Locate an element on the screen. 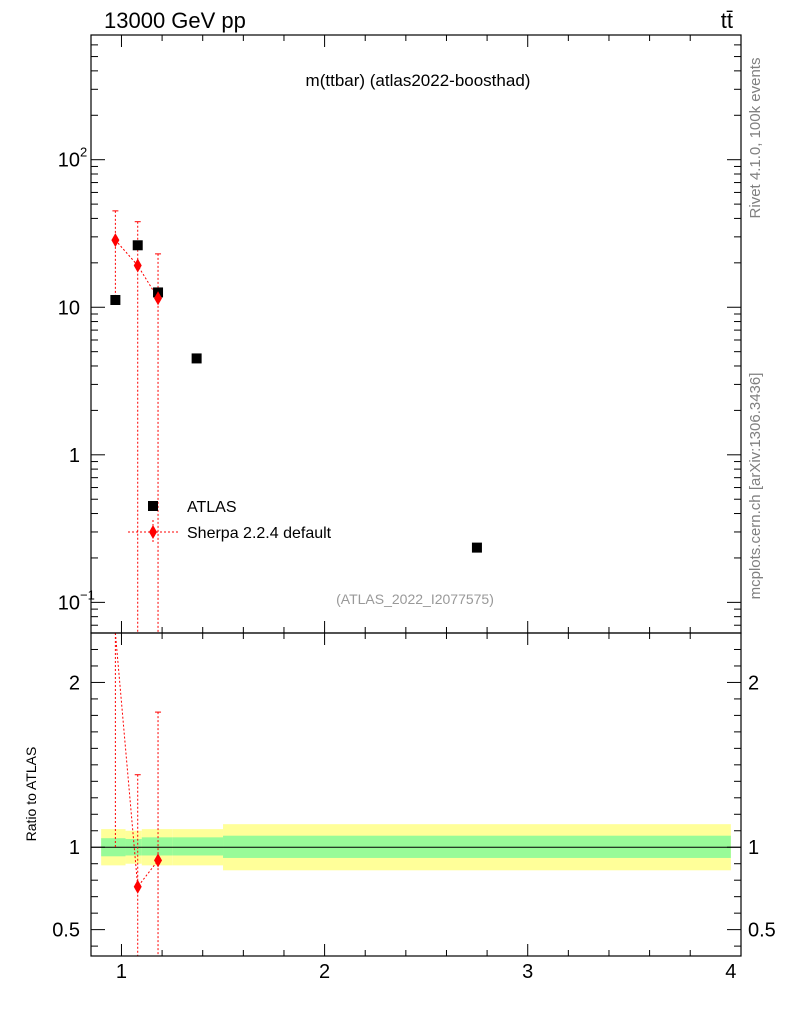  ratio-y-tick-label-right: 0.5 is located at coordinates (762, 931).